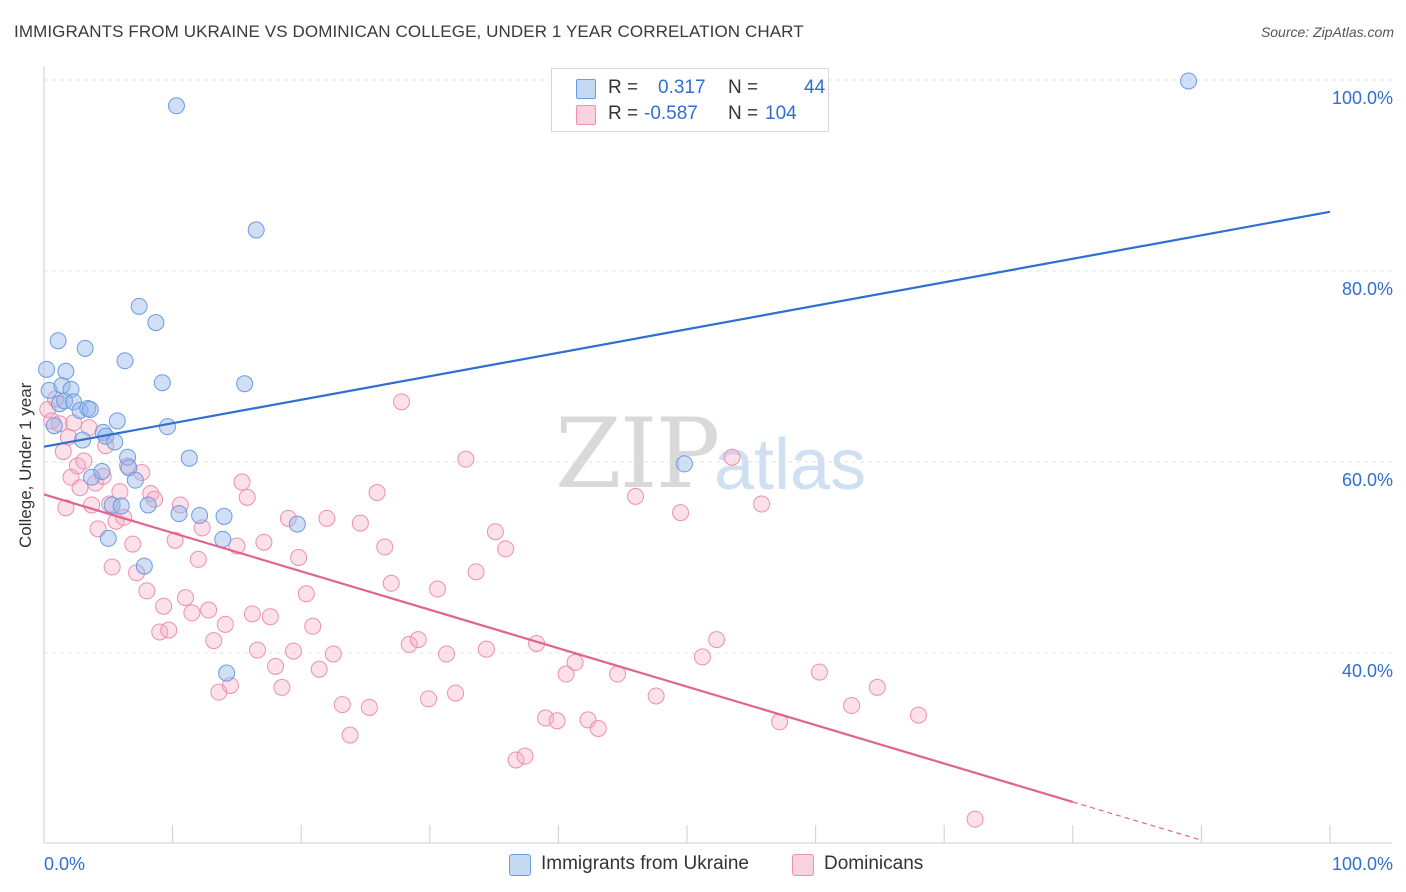  What do you see at coordinates (1137, 821) in the screenshot?
I see `dominicans-trendline-extension` at bounding box center [1137, 821].